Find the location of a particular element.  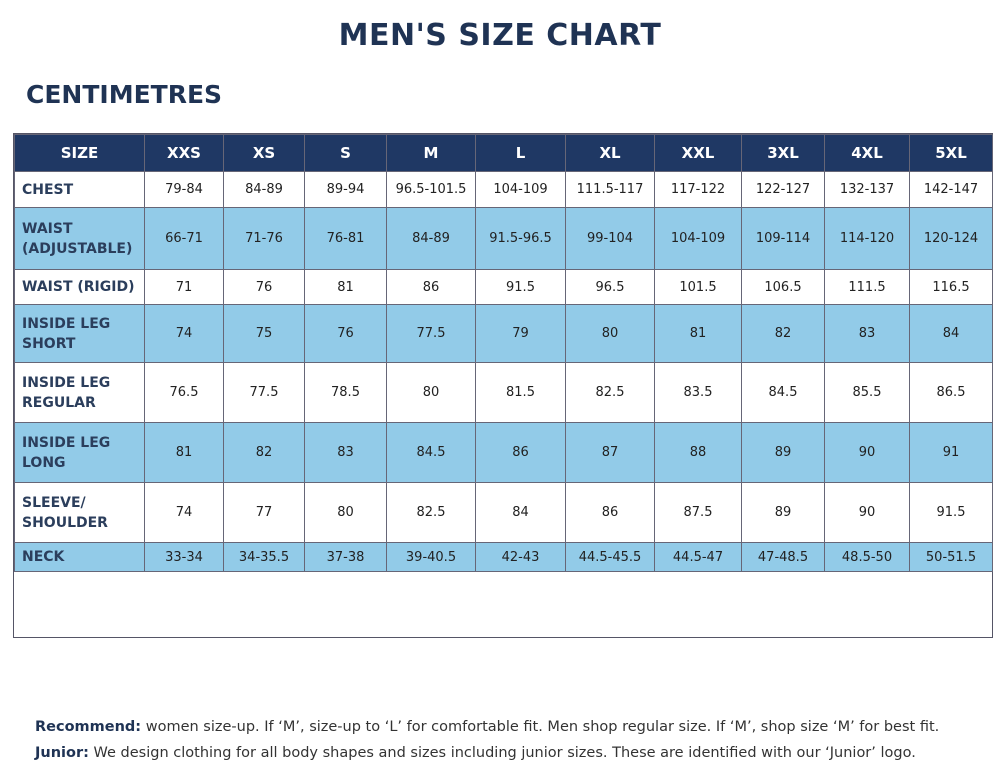

row-label: SLEEVE/SHOULDER is located at coordinates (79, 512).